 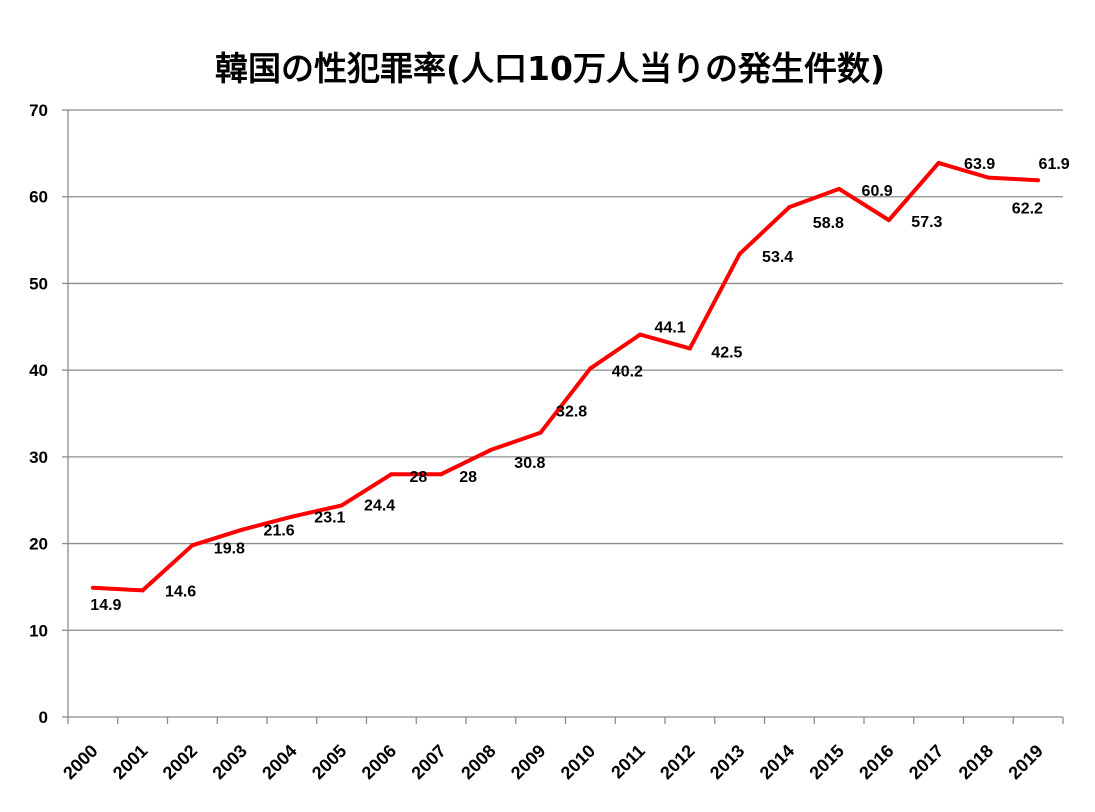 What do you see at coordinates (670, 328) in the screenshot?
I see `data-label: 44.1` at bounding box center [670, 328].